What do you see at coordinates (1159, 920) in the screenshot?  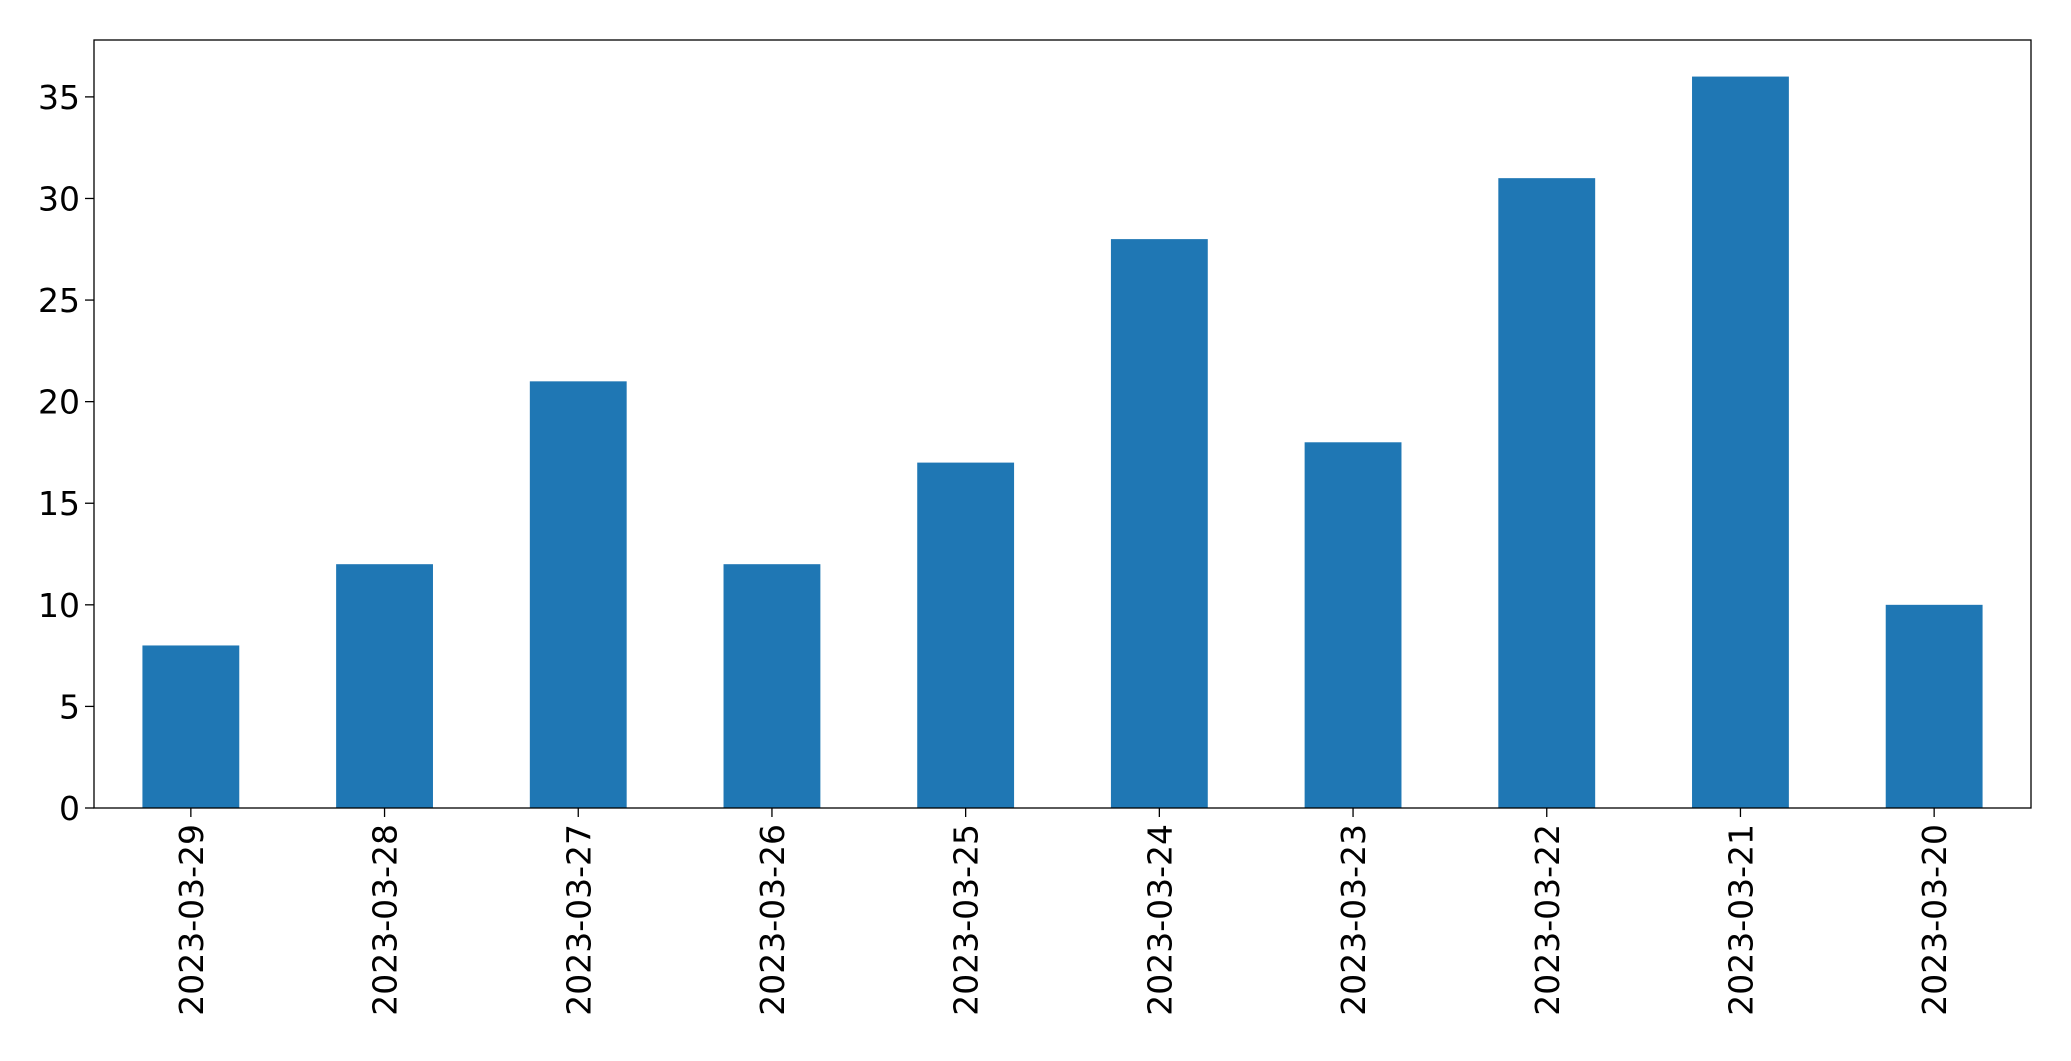 I see `x-tick-label: 2023-03-24` at bounding box center [1159, 920].